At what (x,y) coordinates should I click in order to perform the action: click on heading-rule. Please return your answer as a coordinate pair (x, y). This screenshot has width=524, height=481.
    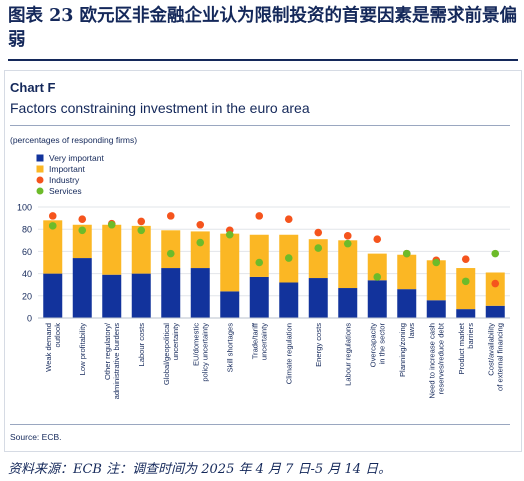
    Looking at the image, I should click on (263, 60).